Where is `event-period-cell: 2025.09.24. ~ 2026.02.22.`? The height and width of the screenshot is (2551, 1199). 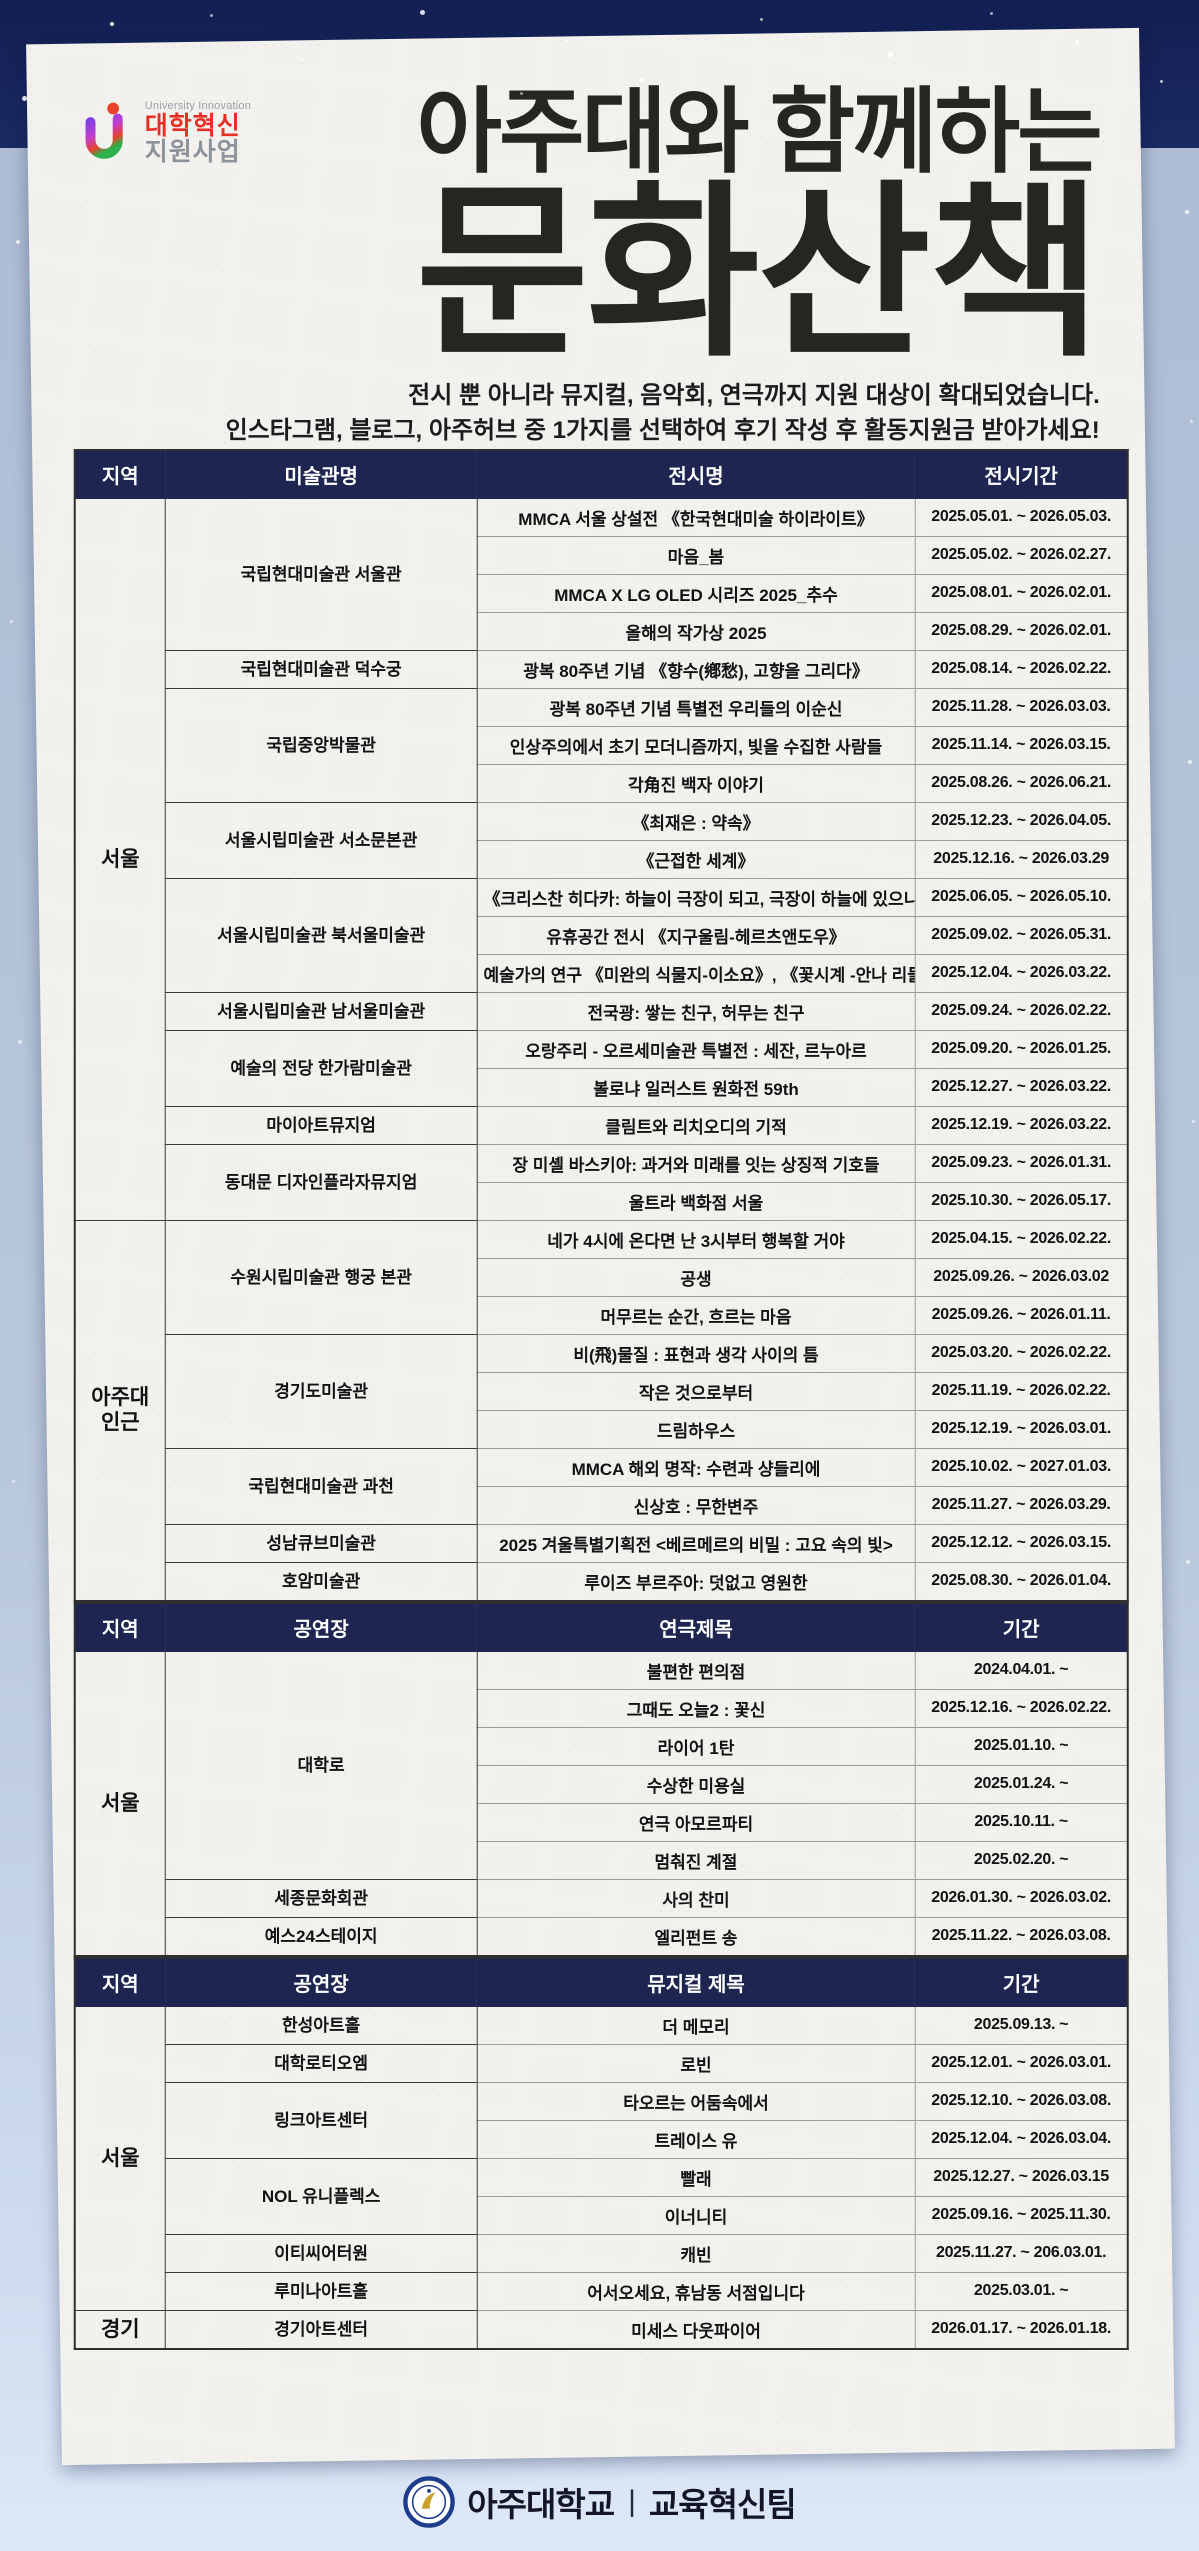 event-period-cell: 2025.09.24. ~ 2026.02.22. is located at coordinates (1021, 1011).